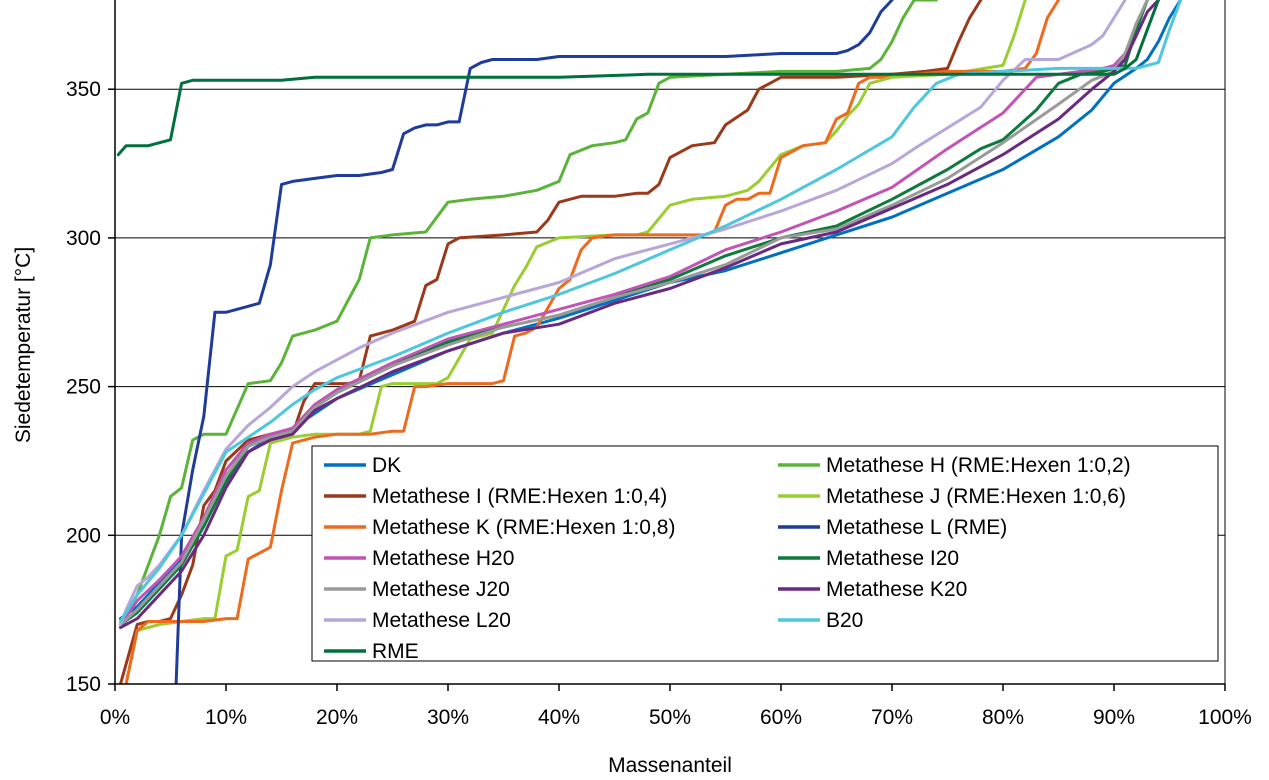  I want to click on legend-label-11: B20, so click(844, 620).